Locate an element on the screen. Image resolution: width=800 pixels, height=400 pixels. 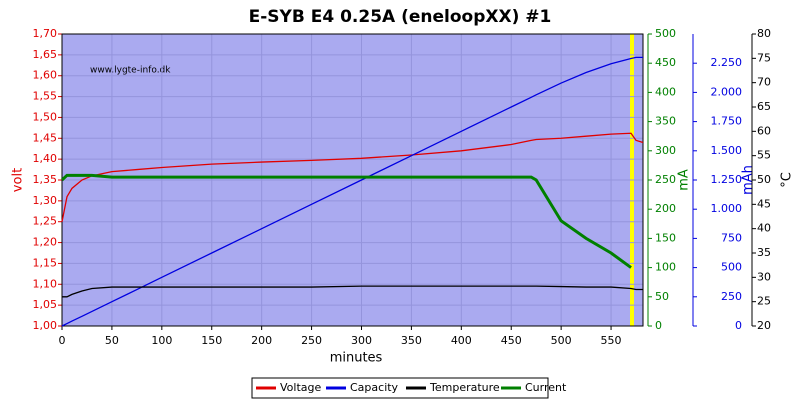
series-line is located at coordinates (352, 291).